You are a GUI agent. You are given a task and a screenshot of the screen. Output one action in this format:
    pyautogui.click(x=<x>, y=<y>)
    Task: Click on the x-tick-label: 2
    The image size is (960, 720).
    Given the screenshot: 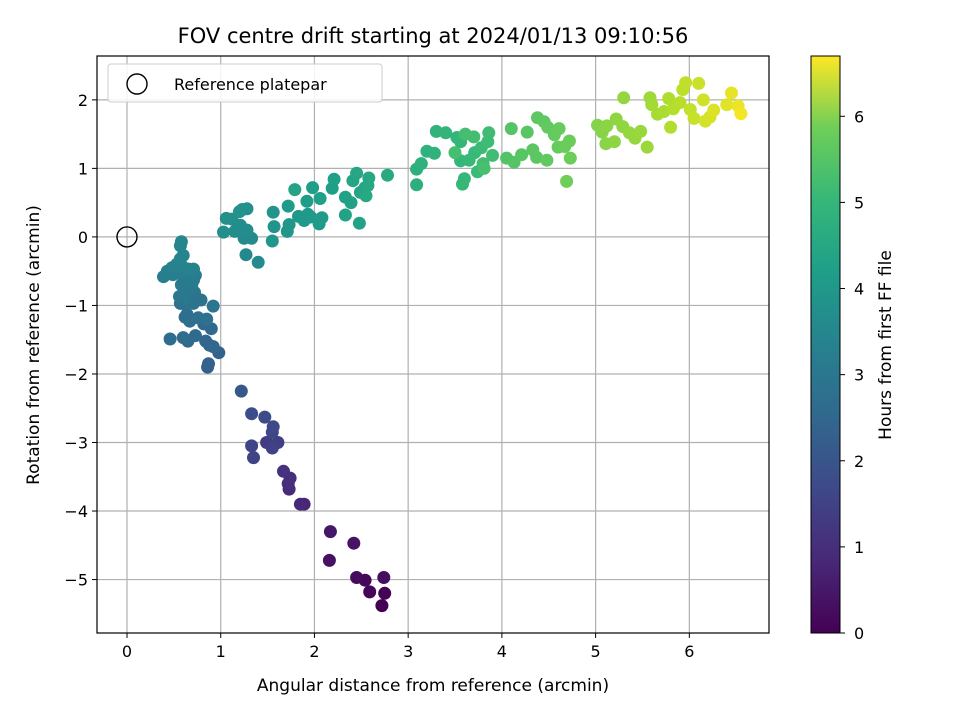 What is the action you would take?
    pyautogui.click(x=314, y=651)
    